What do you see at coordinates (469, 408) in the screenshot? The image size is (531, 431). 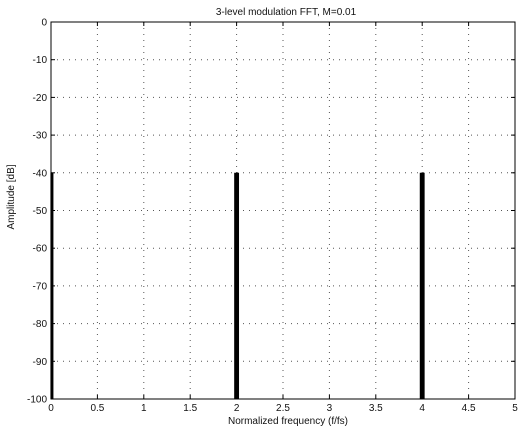 I see `x-tick-label: 4.5` at bounding box center [469, 408].